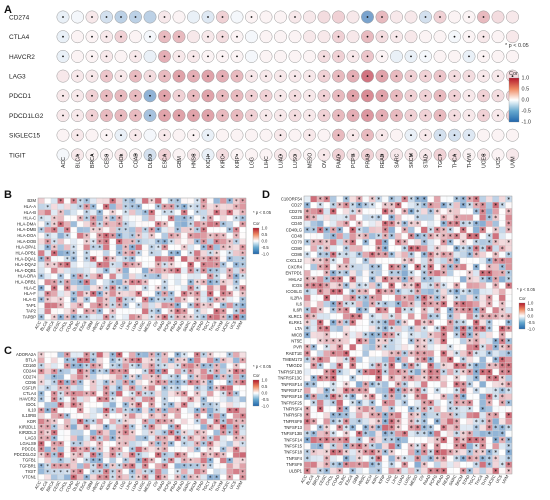 The image size is (550, 500). I want to click on row-label: B2M, so click(31, 200).